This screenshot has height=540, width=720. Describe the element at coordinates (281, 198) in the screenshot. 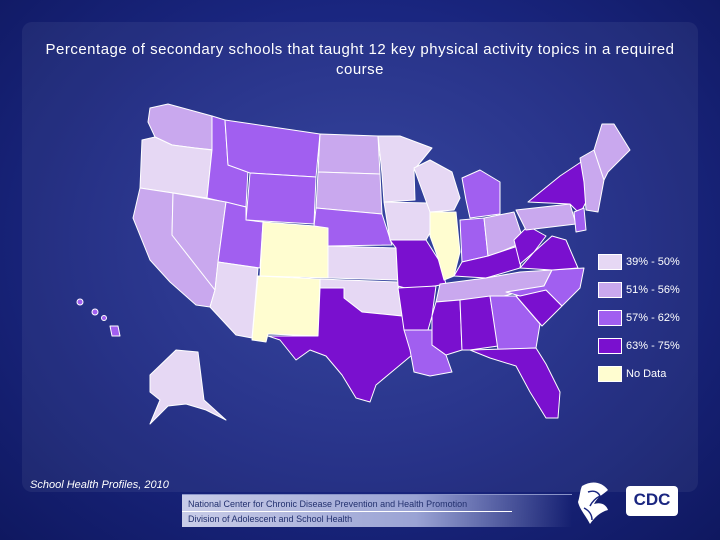

I see `state-wy` at that location.